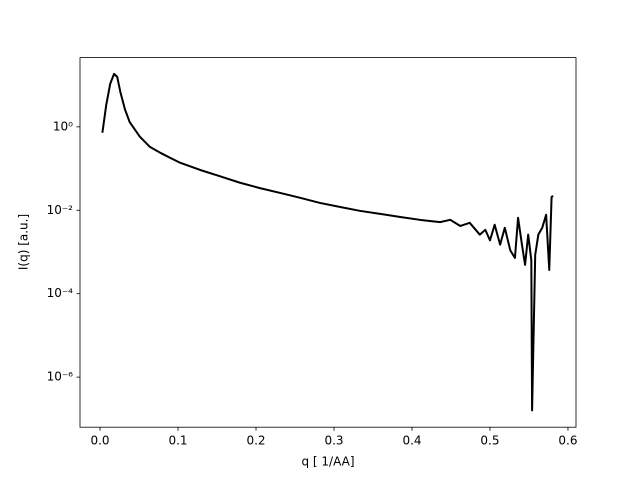 The width and height of the screenshot is (640, 480). Describe the element at coordinates (489, 441) in the screenshot. I see `x-tick-label: 0.5` at that location.